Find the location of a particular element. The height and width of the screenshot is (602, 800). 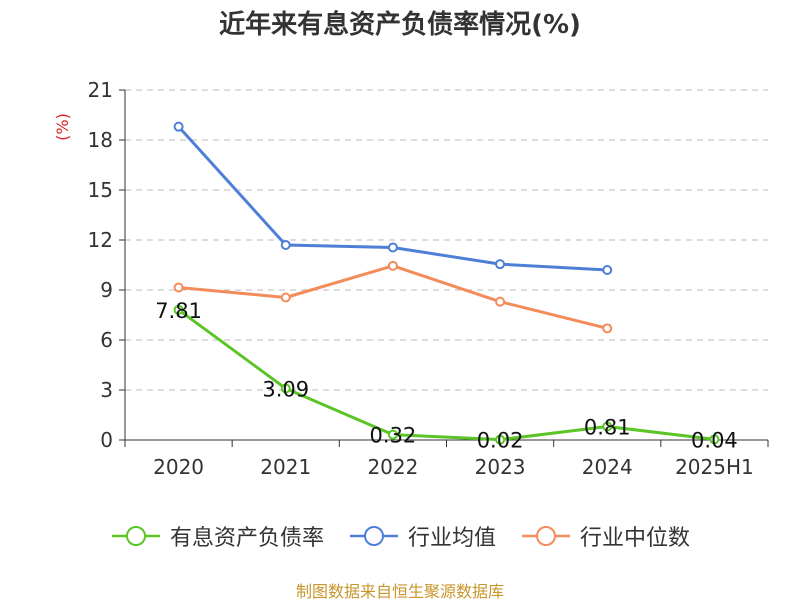

data-label: 0.32 is located at coordinates (393, 436).